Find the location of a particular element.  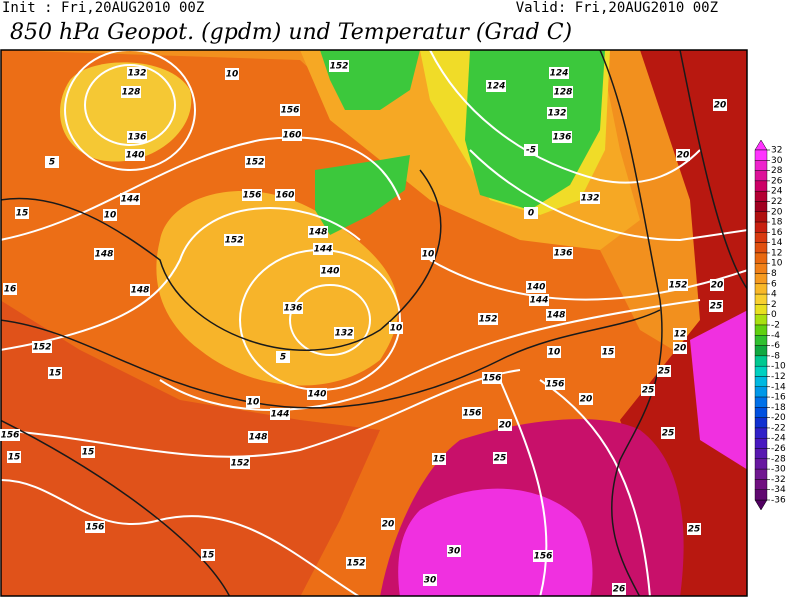

colorbar-tick-label: -34 is located at coordinates (778, 490).